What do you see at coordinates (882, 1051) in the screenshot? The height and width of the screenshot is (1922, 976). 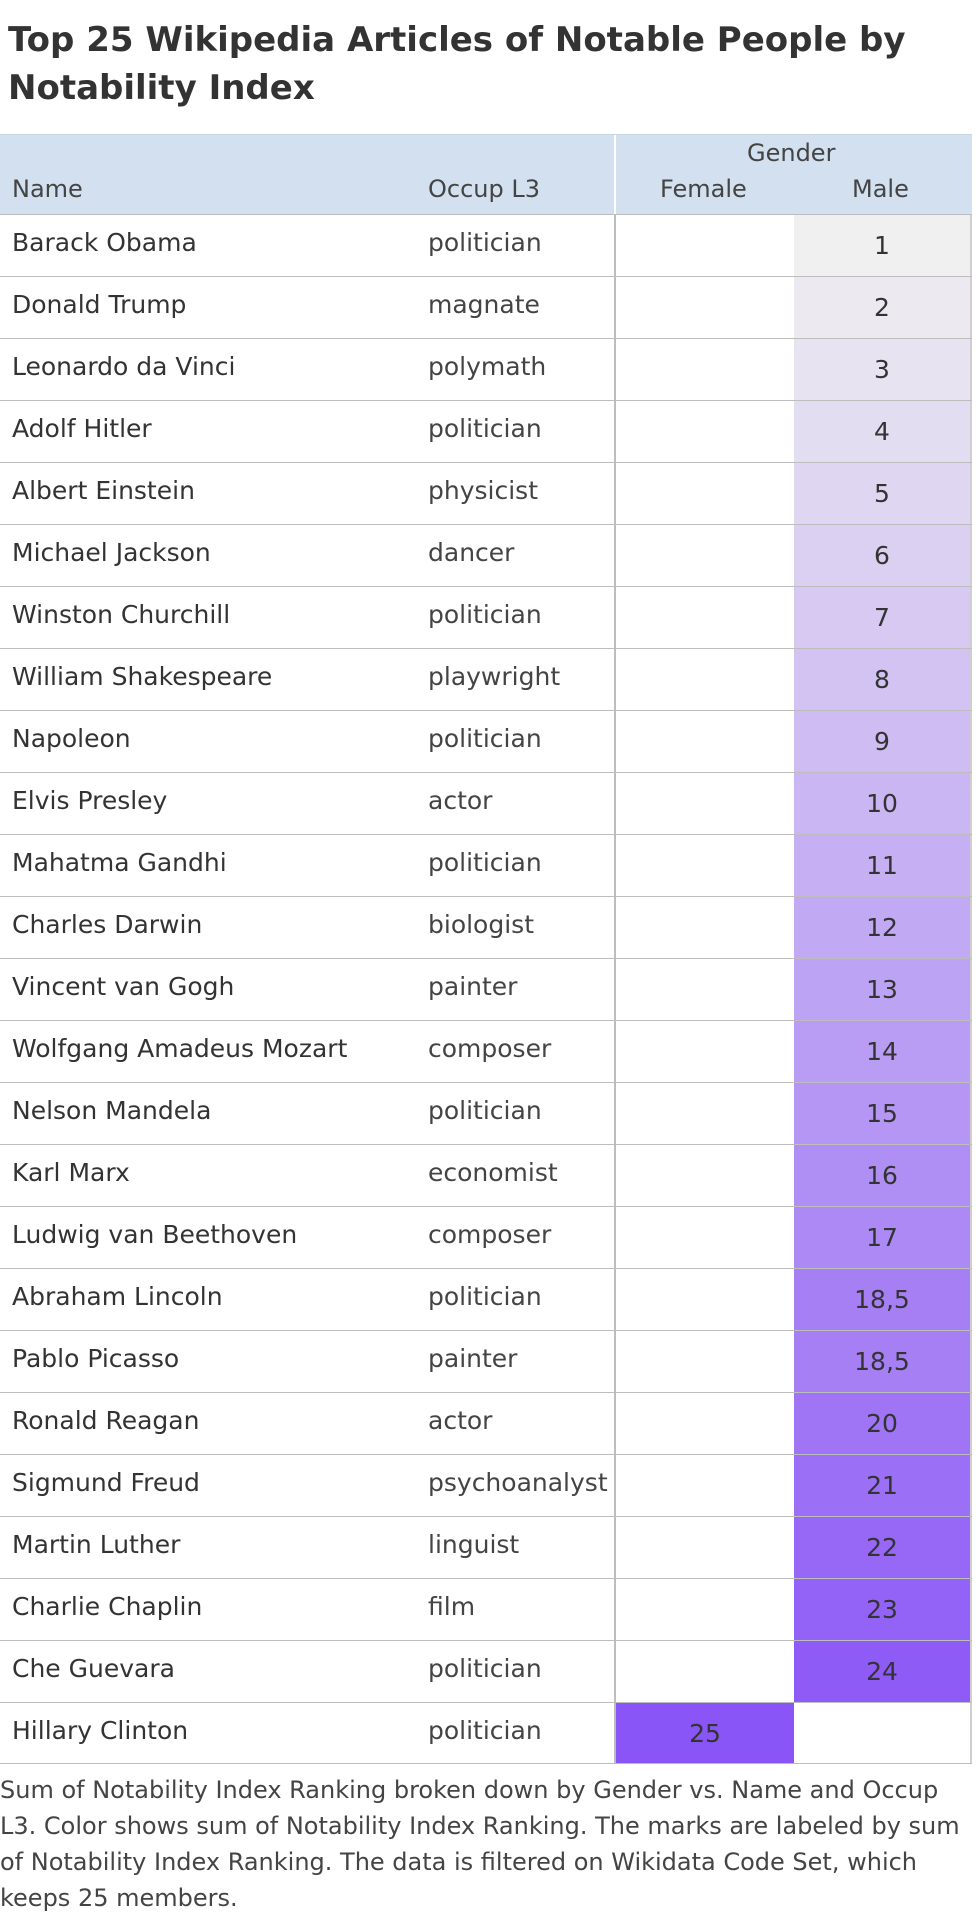 I see `heatmap-cell-male: 14` at bounding box center [882, 1051].